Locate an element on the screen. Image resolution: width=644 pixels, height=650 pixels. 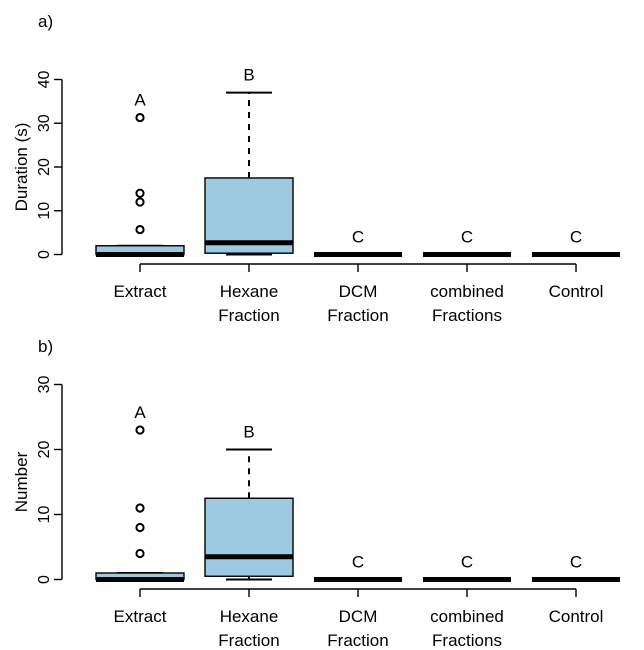
y-axis-title: Duration (s) is located at coordinates (21, 167).